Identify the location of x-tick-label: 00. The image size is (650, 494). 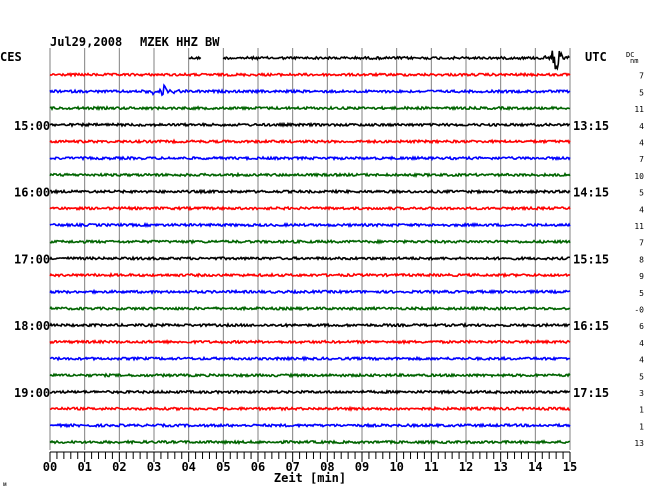
(50, 467).